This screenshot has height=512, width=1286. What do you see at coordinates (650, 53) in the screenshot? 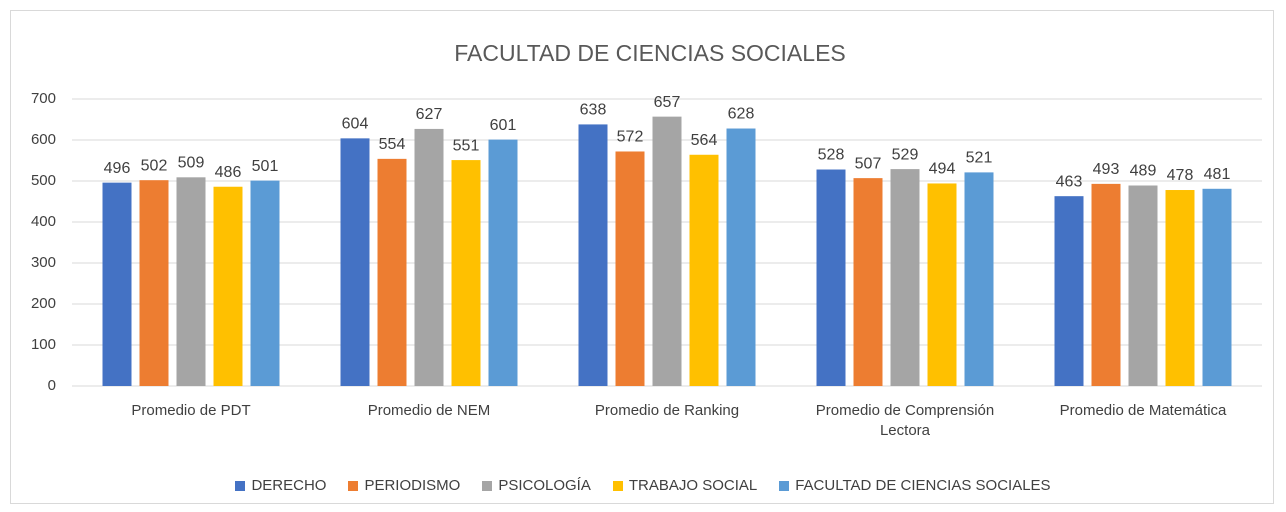
I see `chart-title: FACULTAD DE CIENCIAS SOCIALES` at bounding box center [650, 53].